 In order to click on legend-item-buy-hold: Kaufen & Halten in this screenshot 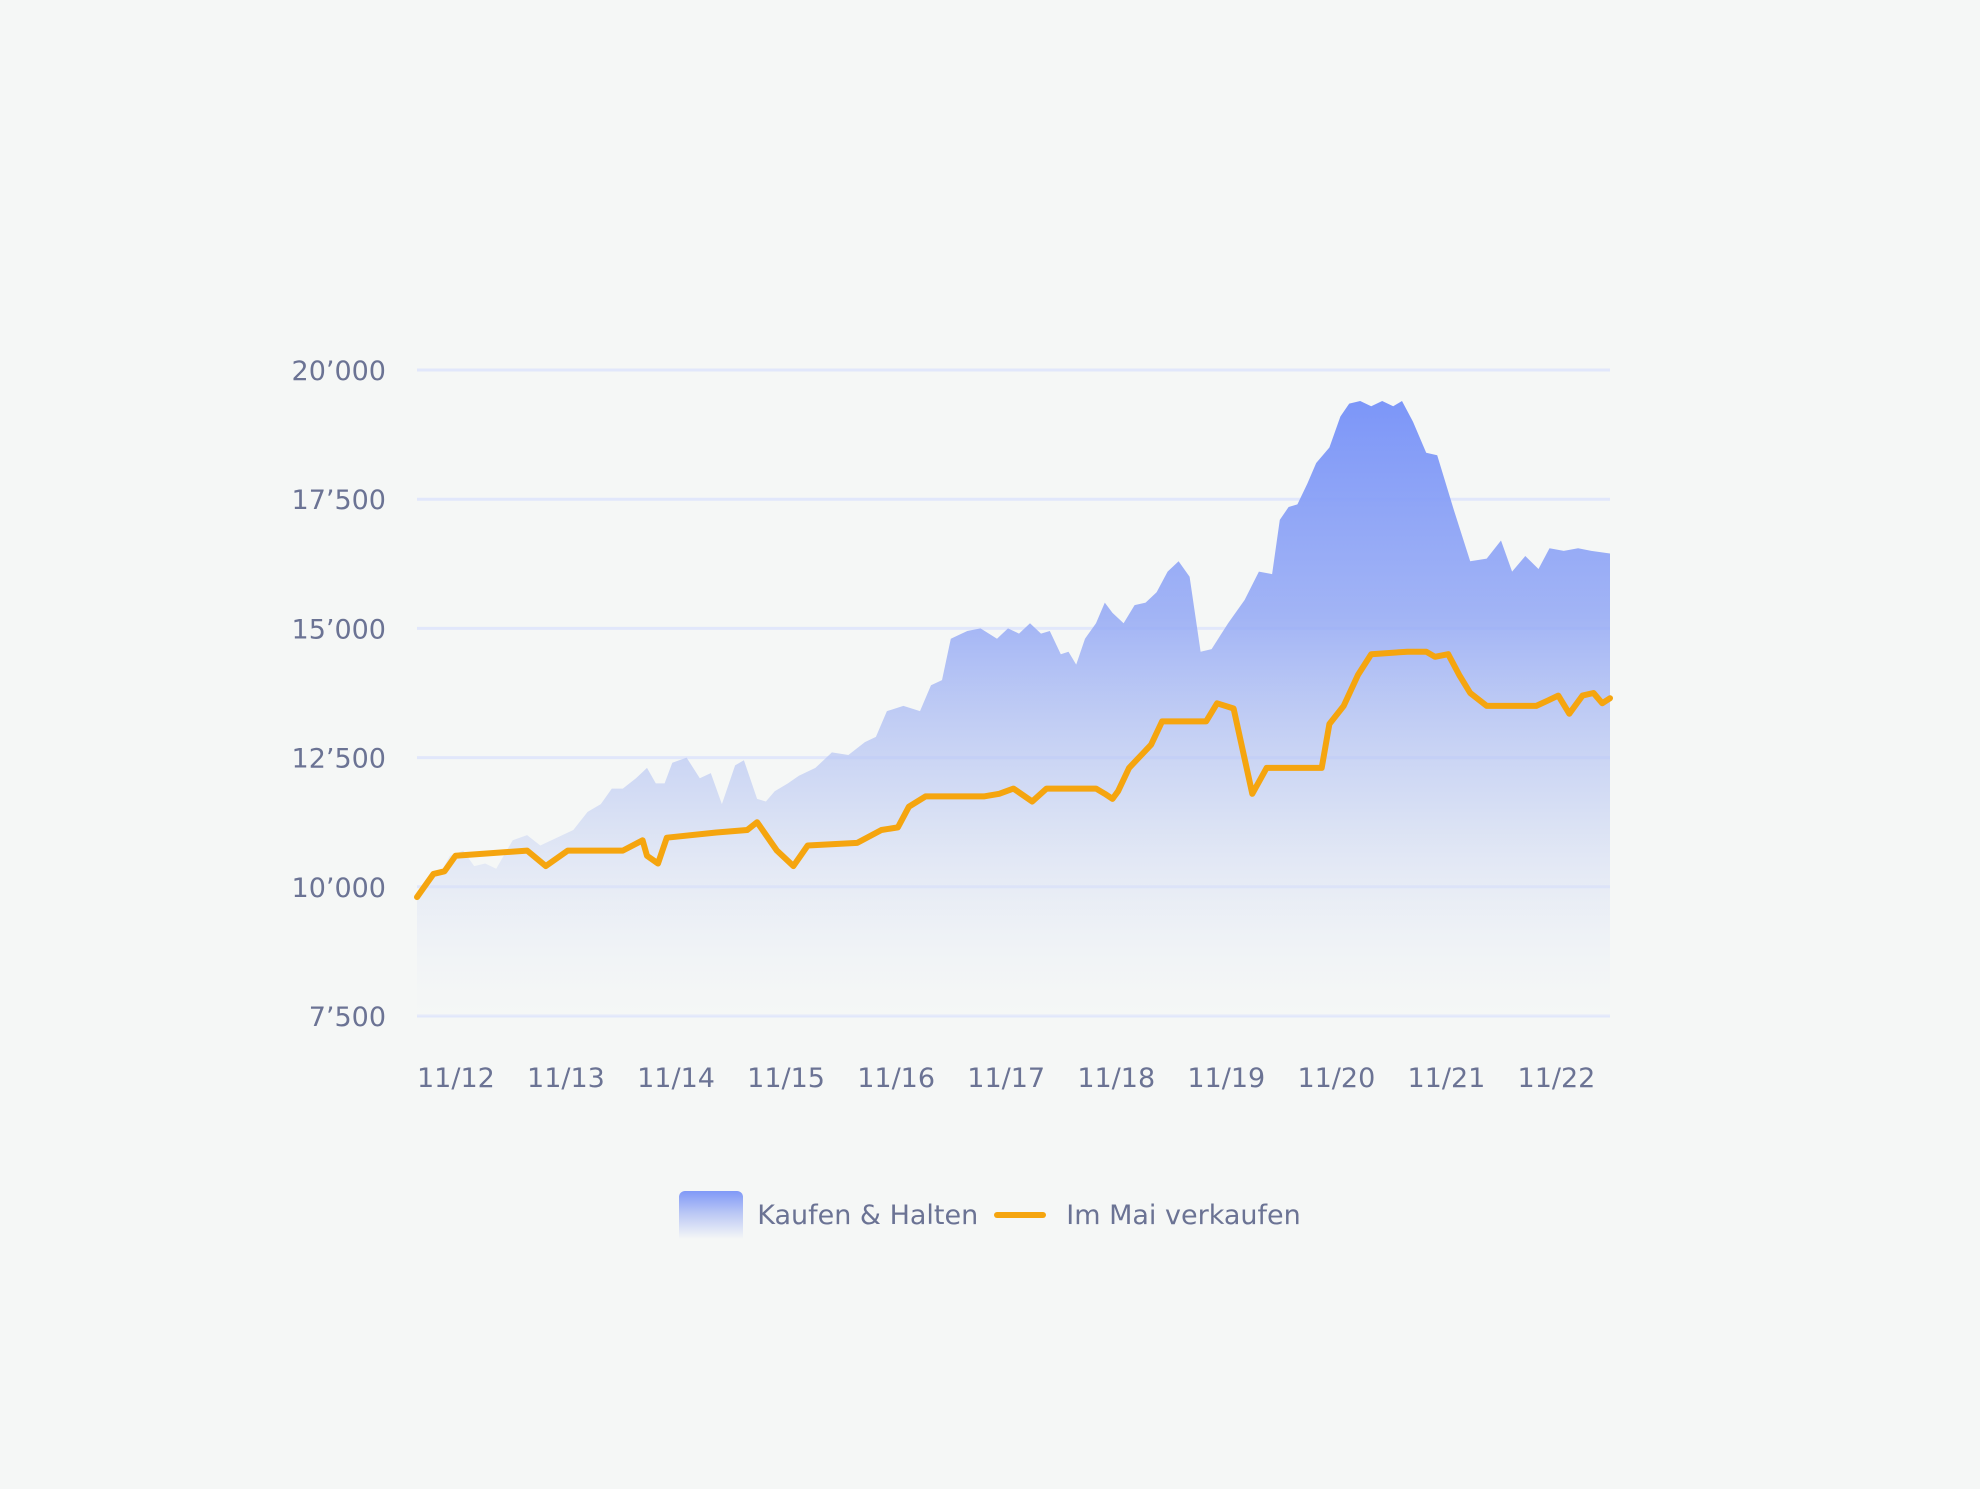, I will do `click(828, 1215)`.